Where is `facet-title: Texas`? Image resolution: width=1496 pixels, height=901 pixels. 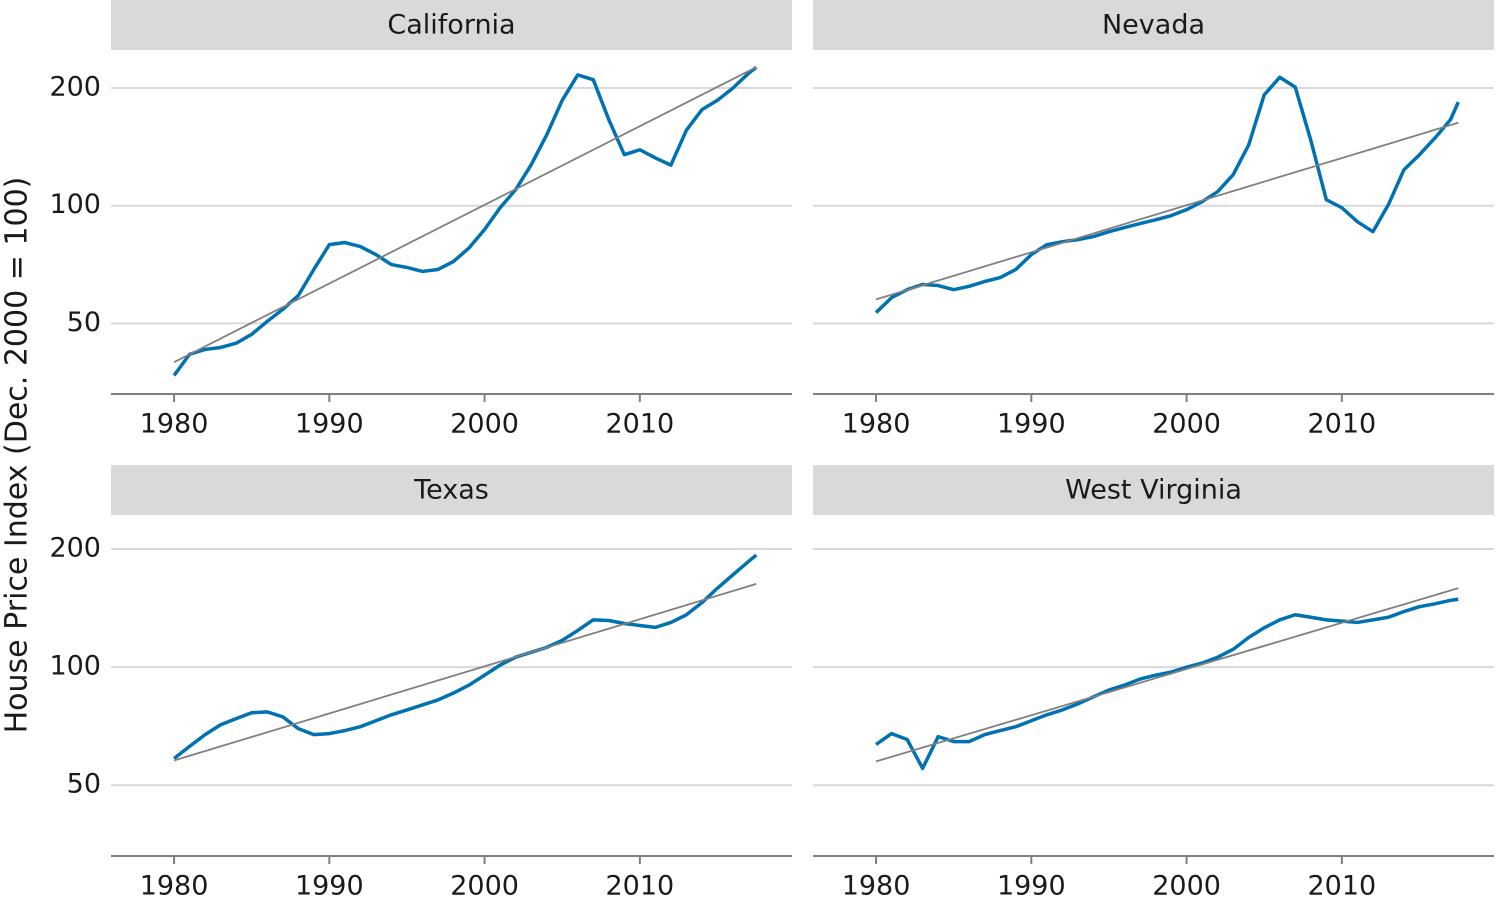
facet-title: Texas is located at coordinates (451, 490).